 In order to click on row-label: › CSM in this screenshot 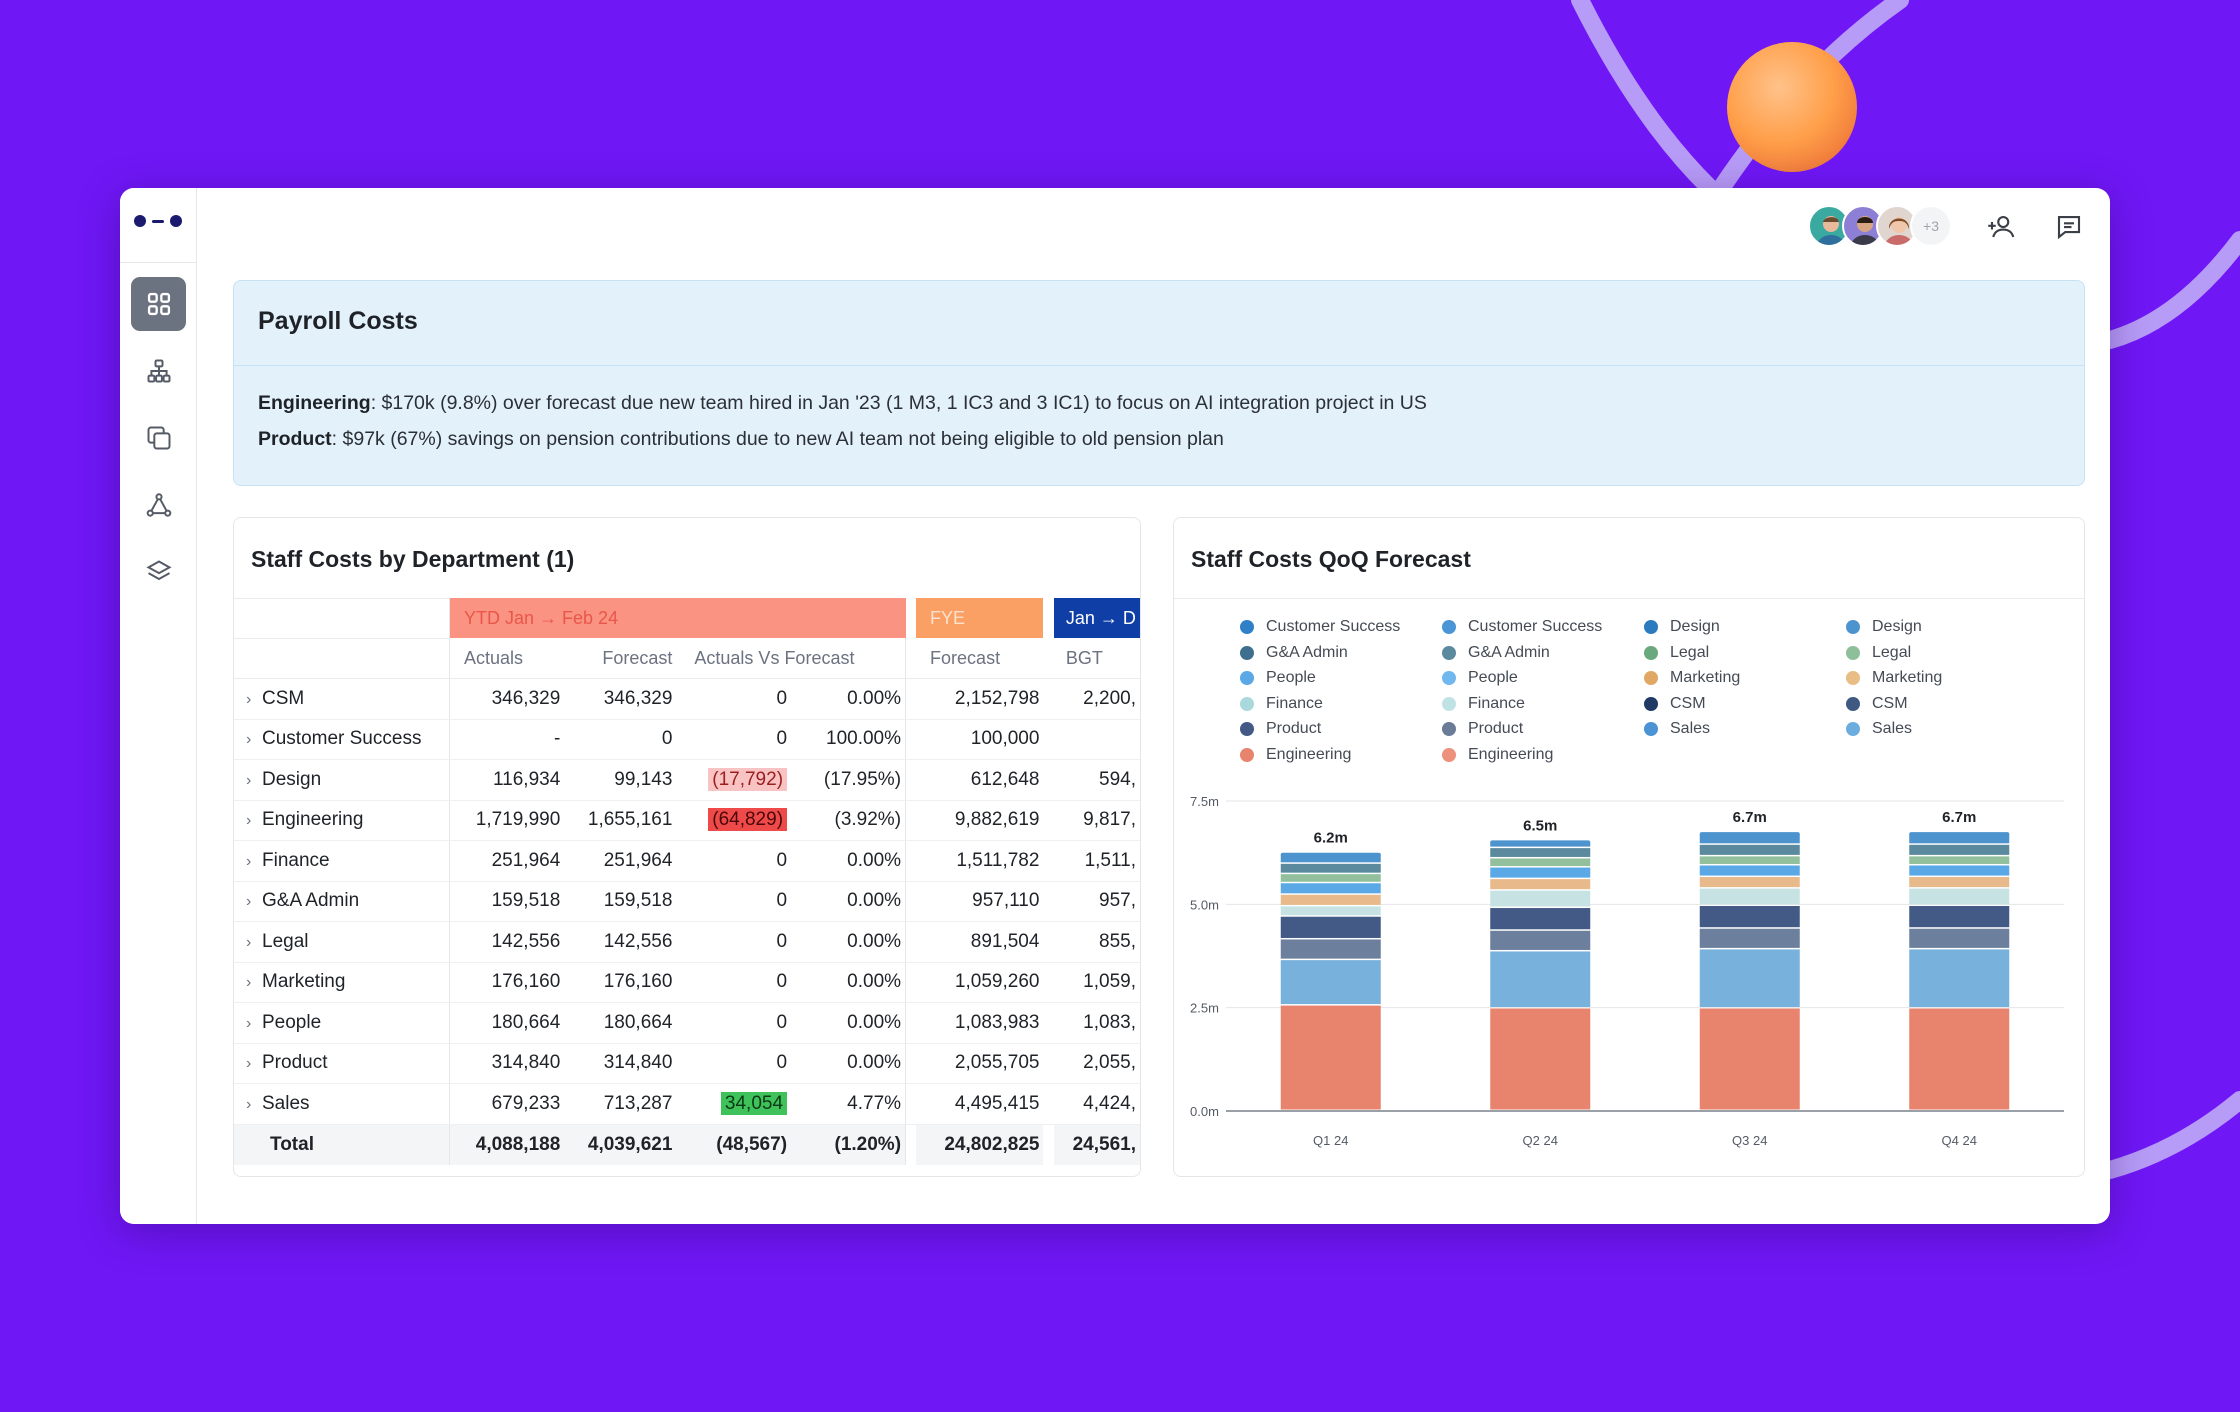, I will do `click(342, 699)`.